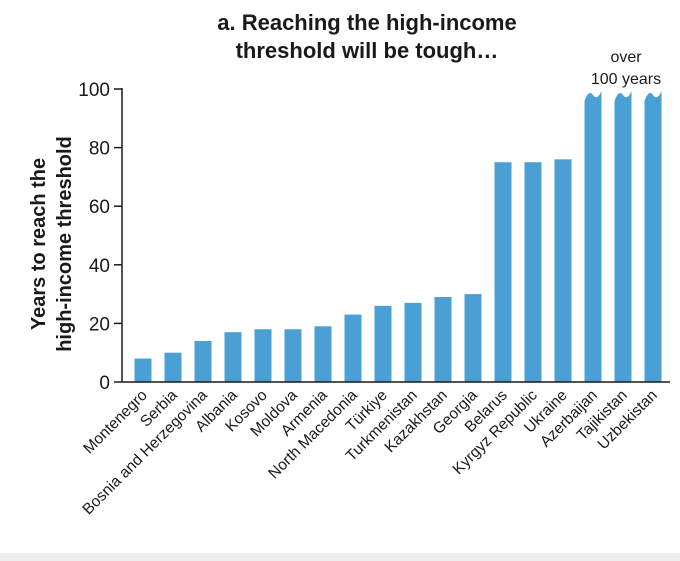 This screenshot has height=561, width=680. Describe the element at coordinates (99, 324) in the screenshot. I see `y-tick-label: 20` at that location.